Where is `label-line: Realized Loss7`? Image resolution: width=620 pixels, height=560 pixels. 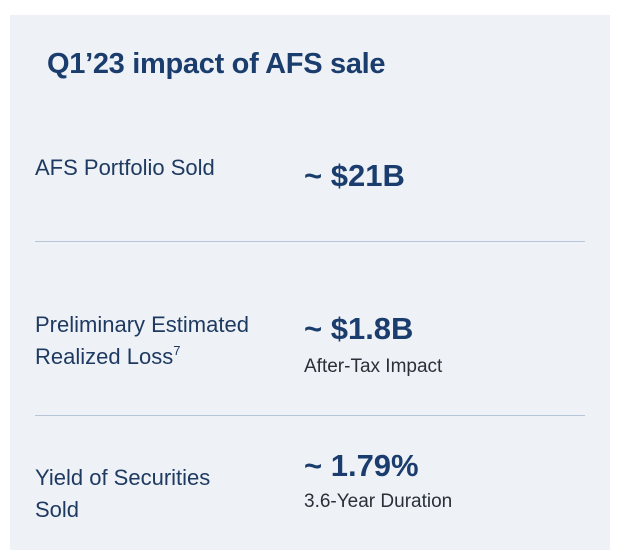
label-line: Realized Loss7 is located at coordinates (142, 357).